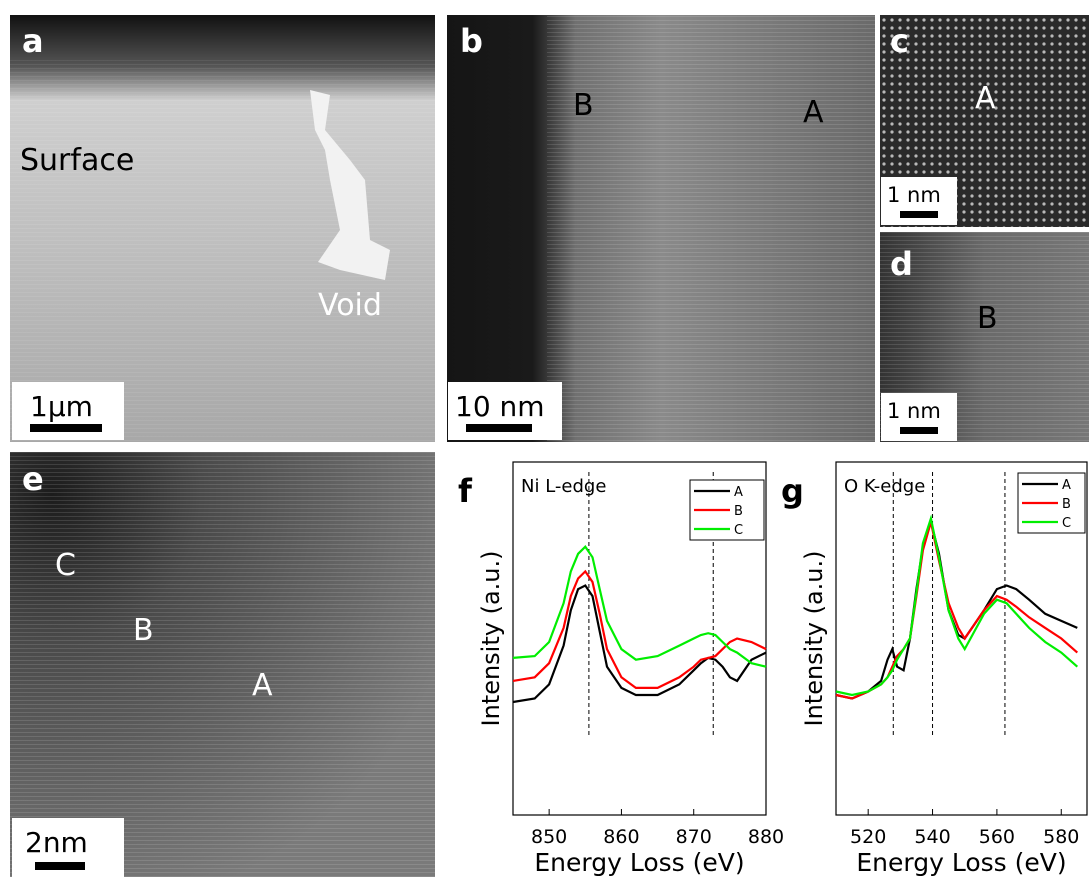  I want to click on panel-letter: f, so click(465, 491).